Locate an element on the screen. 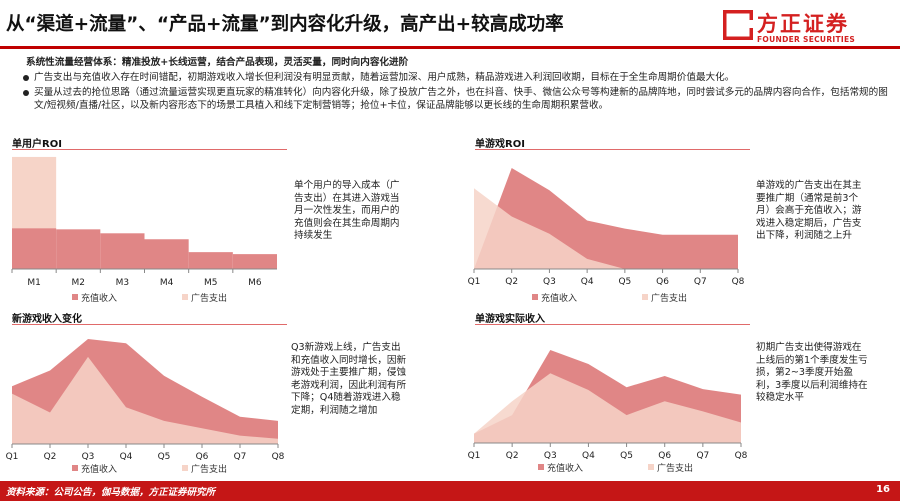  game-roi-chart: Q1 Q2 Q3 Q4 Q5 Q6 Q7 Q8 充值收入 广告支出 is located at coordinates (606, 236).